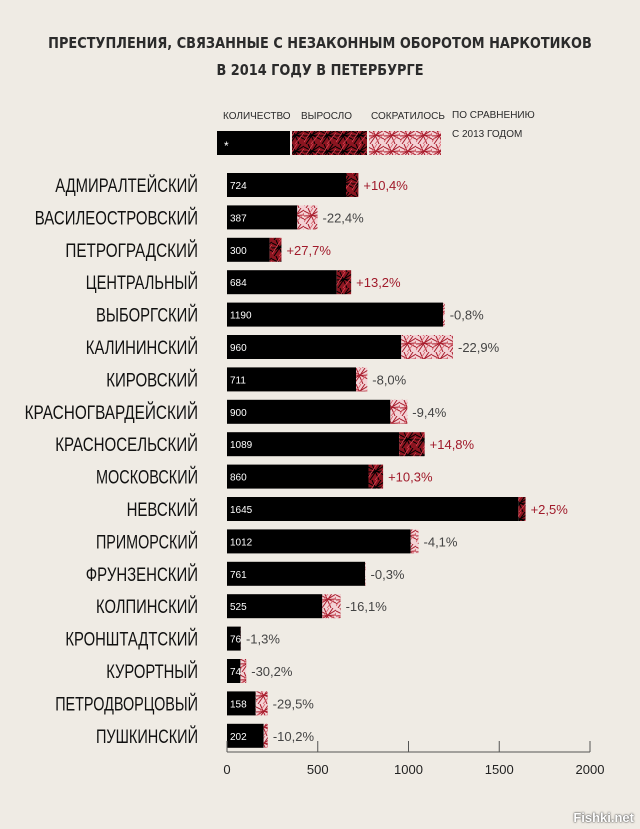 The height and width of the screenshot is (829, 640). I want to click on bar-value-label: 1089, so click(241, 445).